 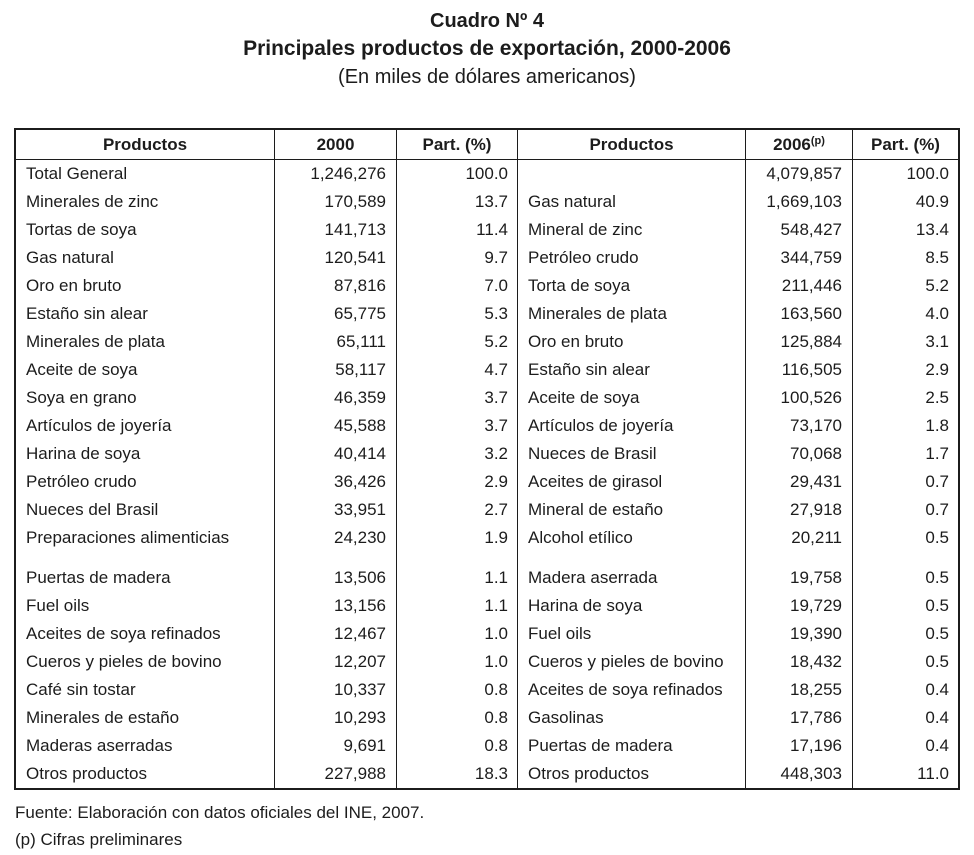 I want to click on product-cell: Gasolinas, so click(x=632, y=718).